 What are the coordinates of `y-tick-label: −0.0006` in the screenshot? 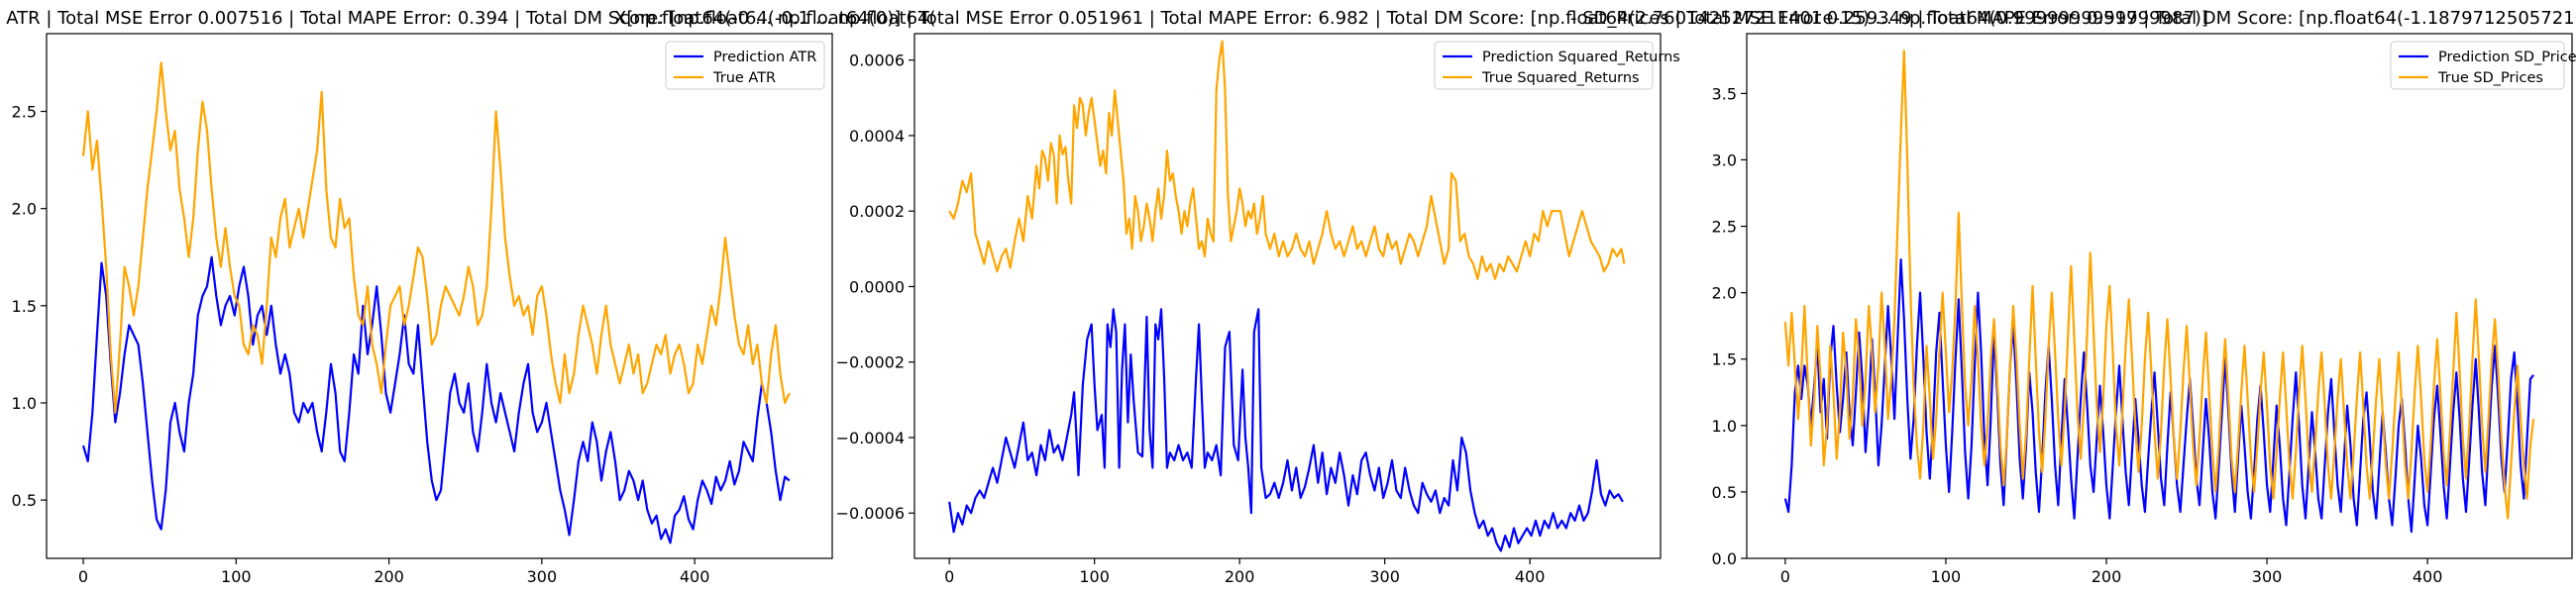 It's located at (870, 513).